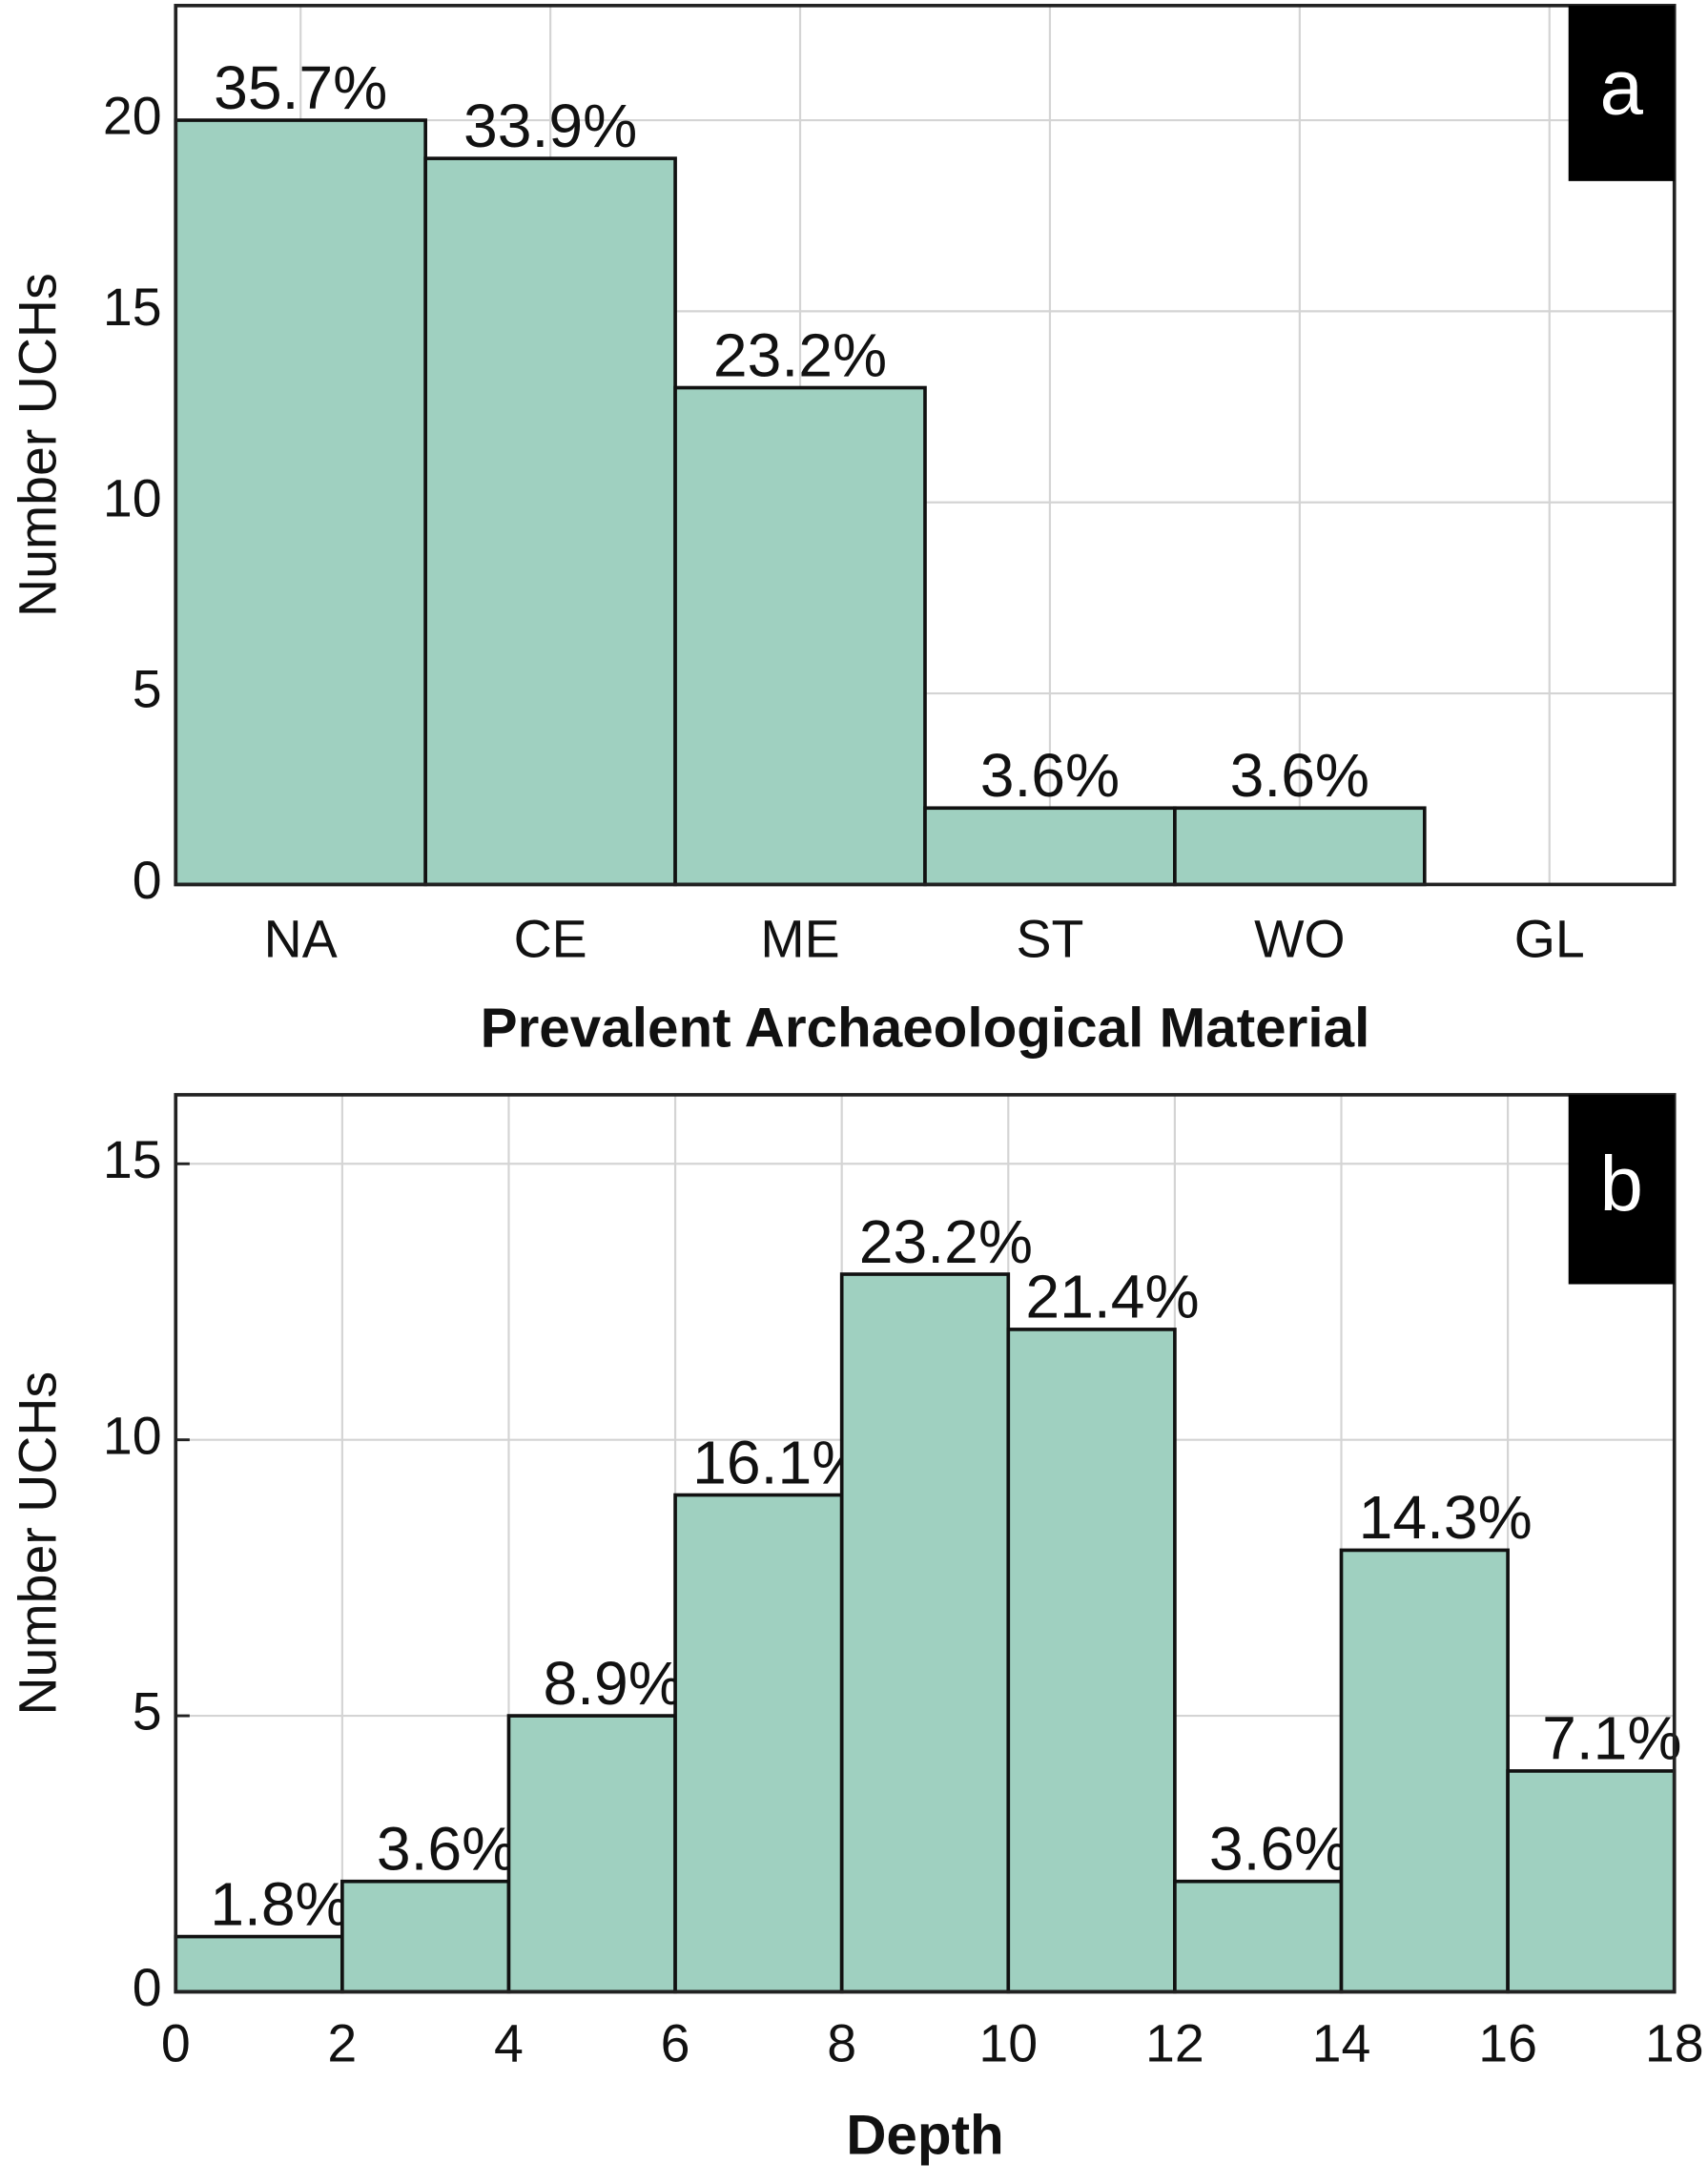 The height and width of the screenshot is (2184, 1708). What do you see at coordinates (1611, 1739) in the screenshot?
I see `bar-label: 7.1%` at bounding box center [1611, 1739].